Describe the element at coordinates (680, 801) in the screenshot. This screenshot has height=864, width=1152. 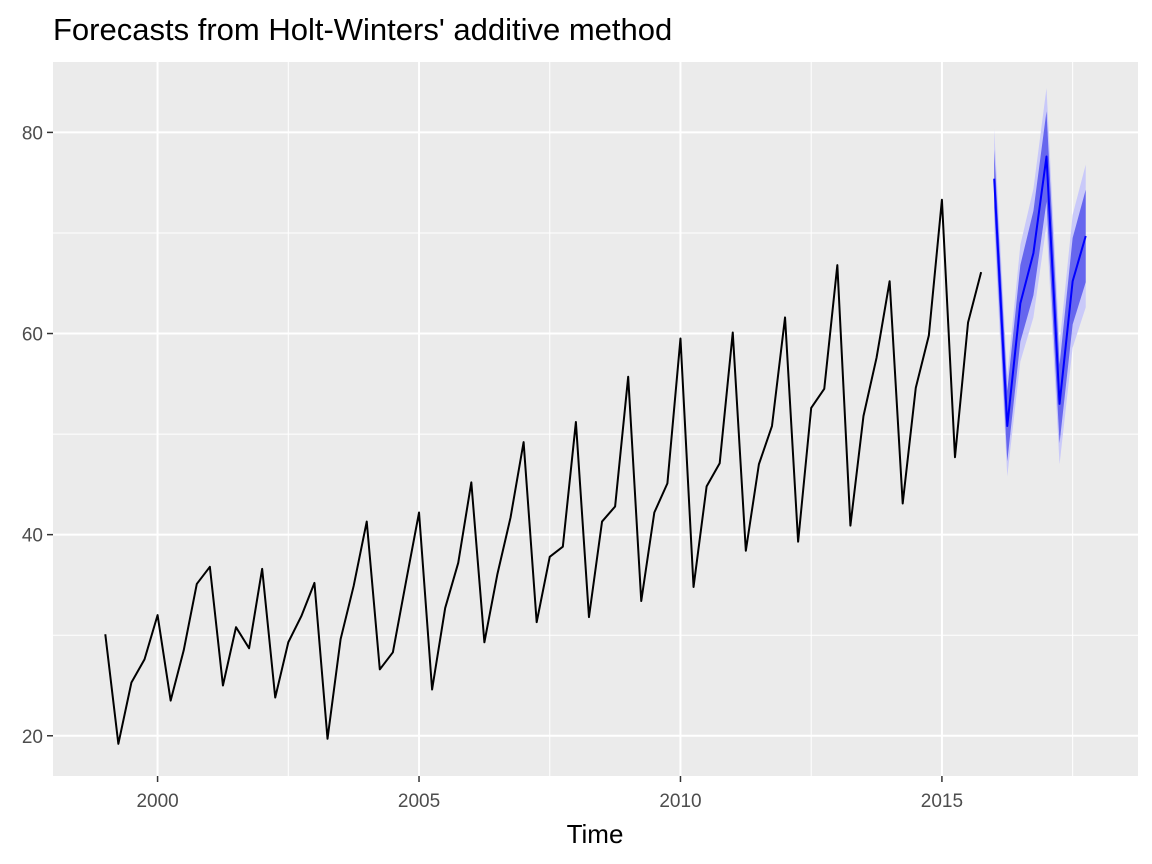
I see `x-tick-label: 2010` at that location.